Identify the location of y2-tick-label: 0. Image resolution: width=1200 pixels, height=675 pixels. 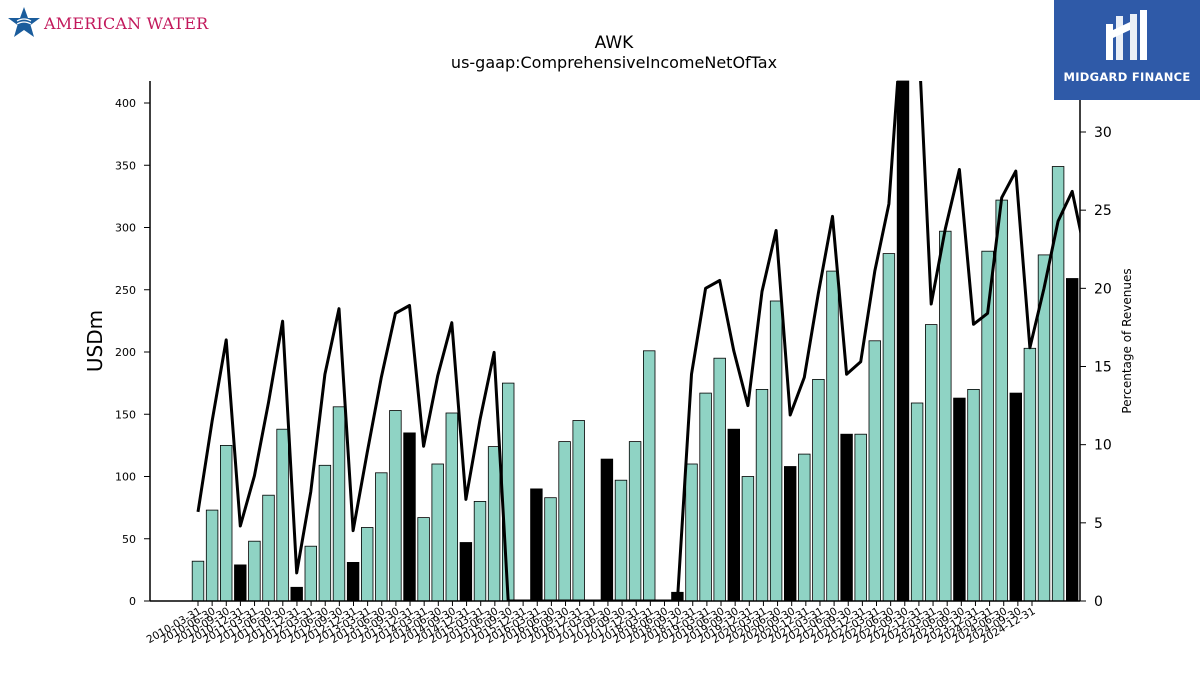
(1098, 602).